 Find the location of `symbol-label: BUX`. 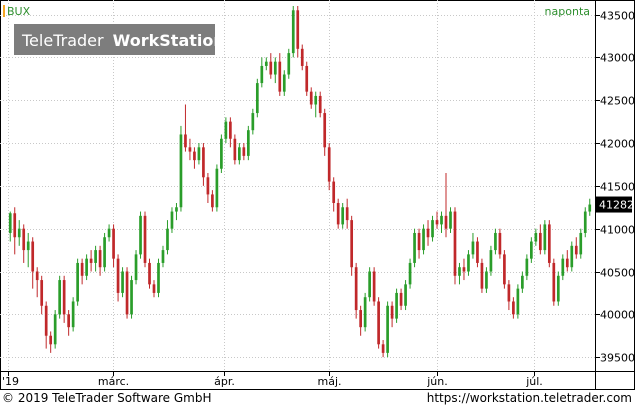

symbol-label: BUX is located at coordinates (19, 11).